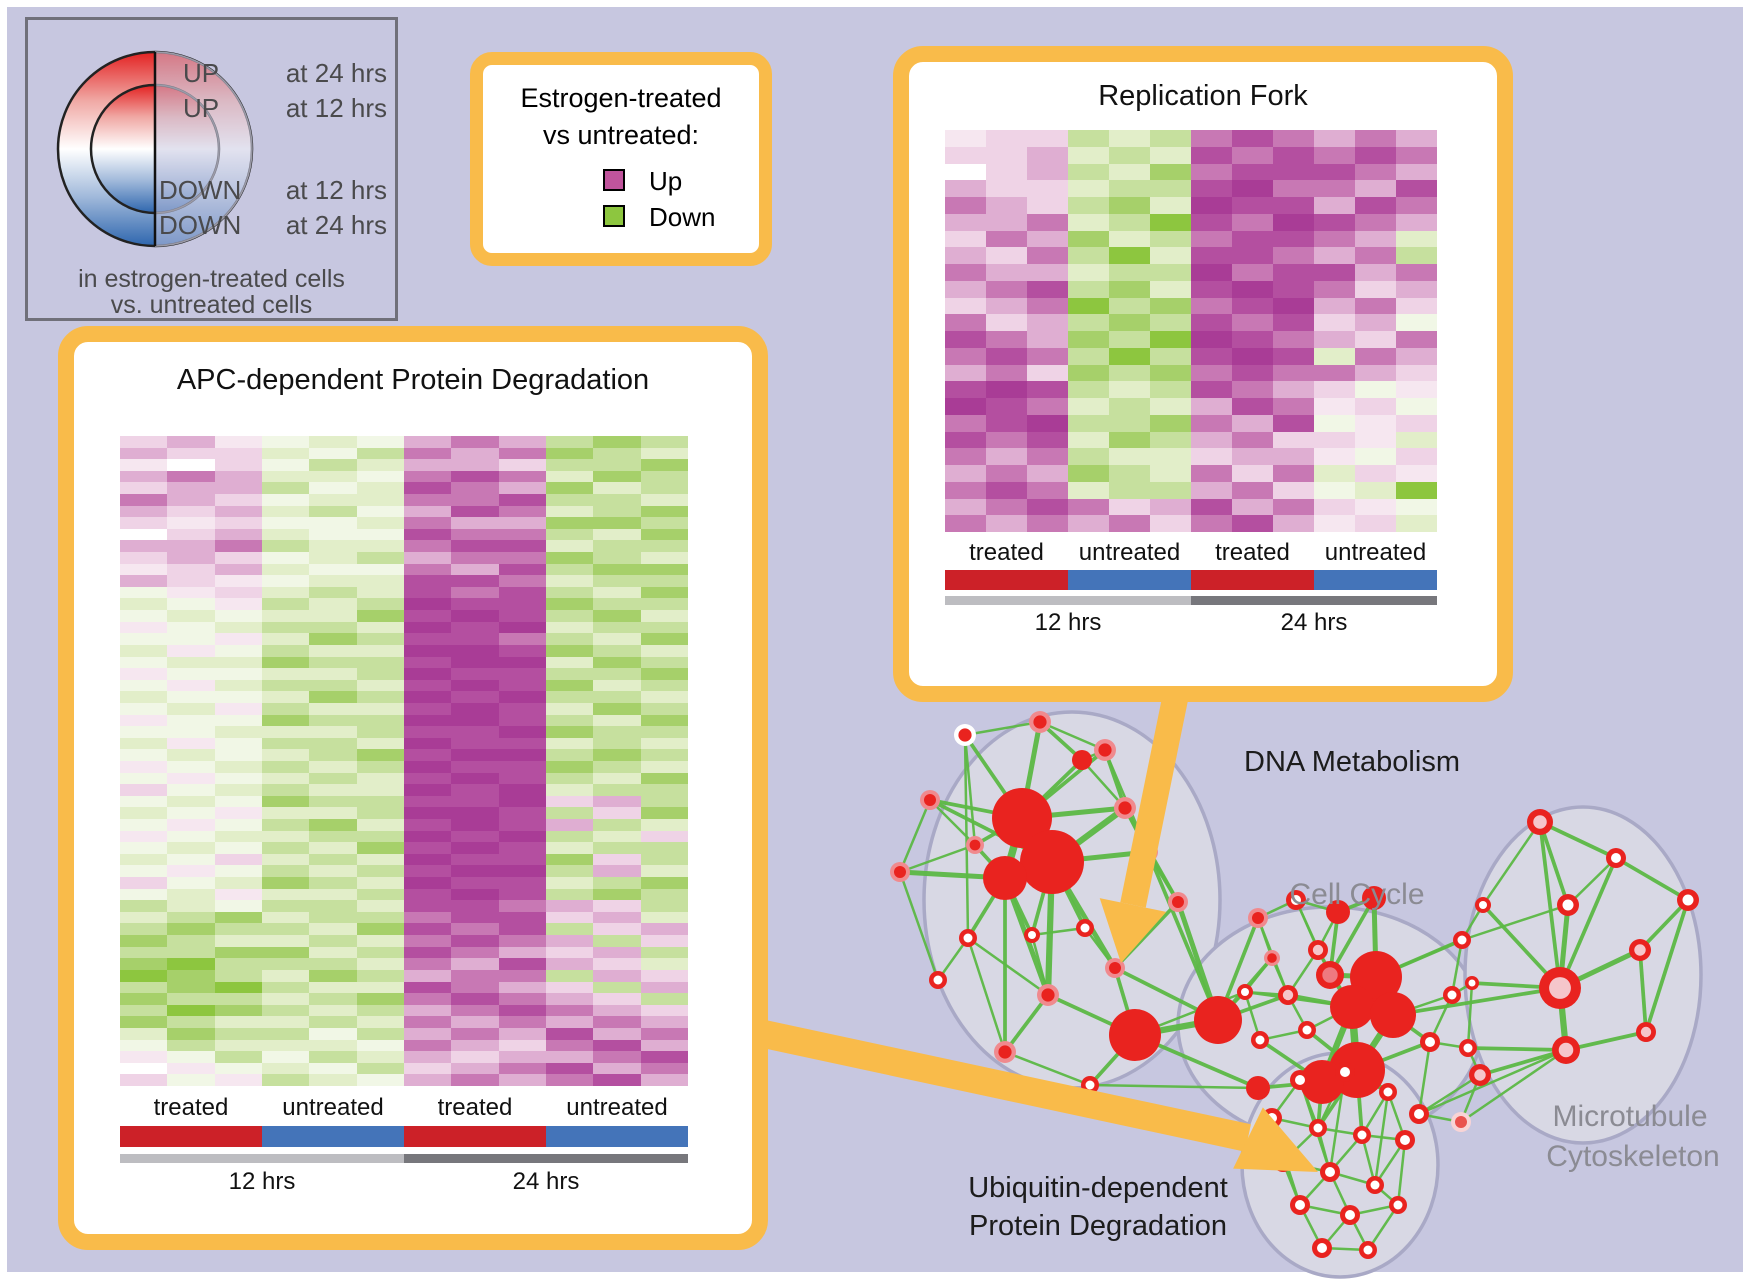 Image resolution: width=1750 pixels, height=1279 pixels. Describe the element at coordinates (404, 1107) in the screenshot. I see `apc-group-labels: treated untreated treated untreated` at that location.